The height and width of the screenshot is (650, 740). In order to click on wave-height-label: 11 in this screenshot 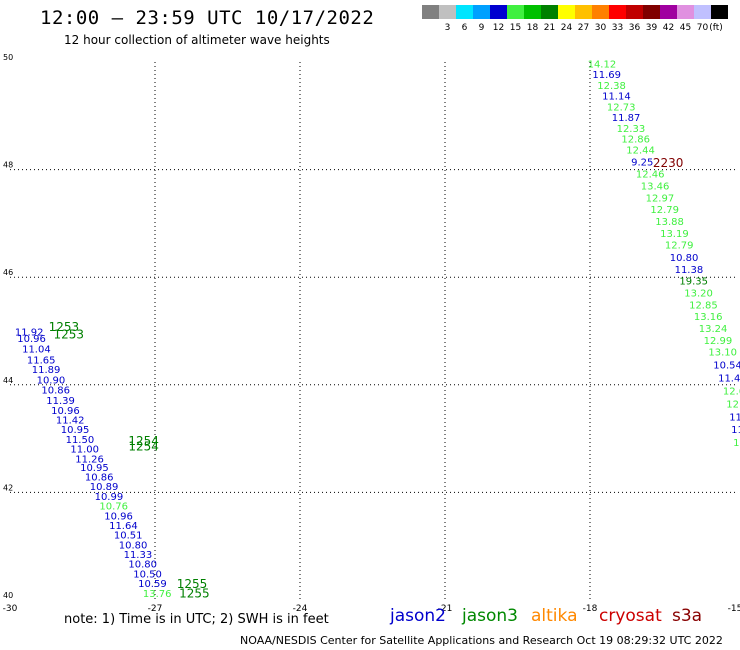, I will do `click(735, 430)`.